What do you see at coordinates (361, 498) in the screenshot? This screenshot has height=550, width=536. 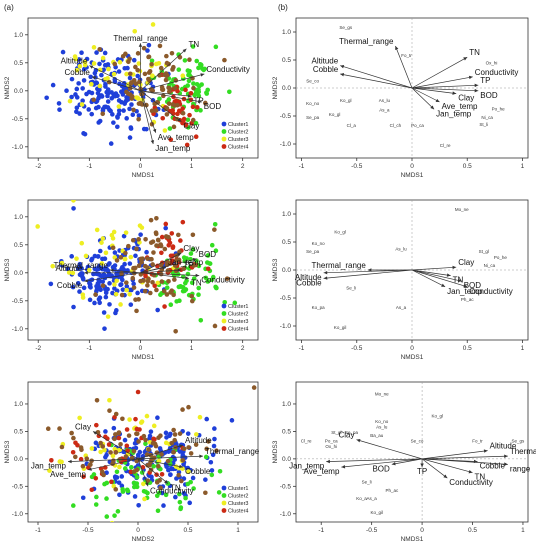 I see `species-label: Ko_a` at bounding box center [361, 498].